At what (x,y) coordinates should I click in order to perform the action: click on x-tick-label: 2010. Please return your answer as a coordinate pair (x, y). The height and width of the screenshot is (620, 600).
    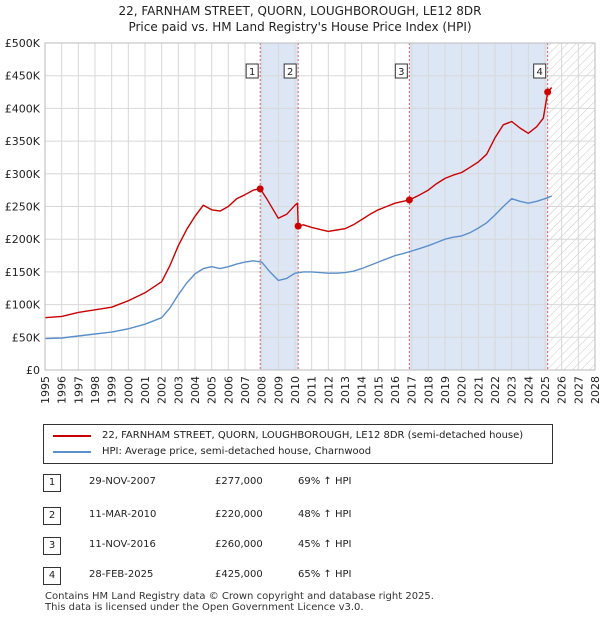
    Looking at the image, I should click on (295, 390).